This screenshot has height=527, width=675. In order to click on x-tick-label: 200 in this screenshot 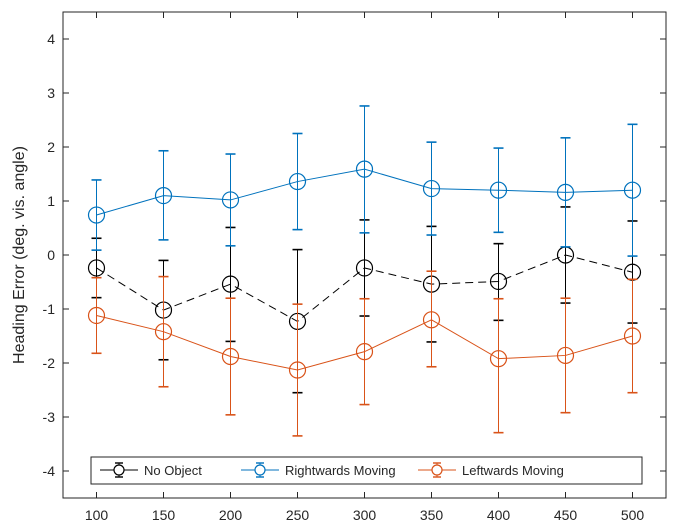, I will do `click(231, 515)`.